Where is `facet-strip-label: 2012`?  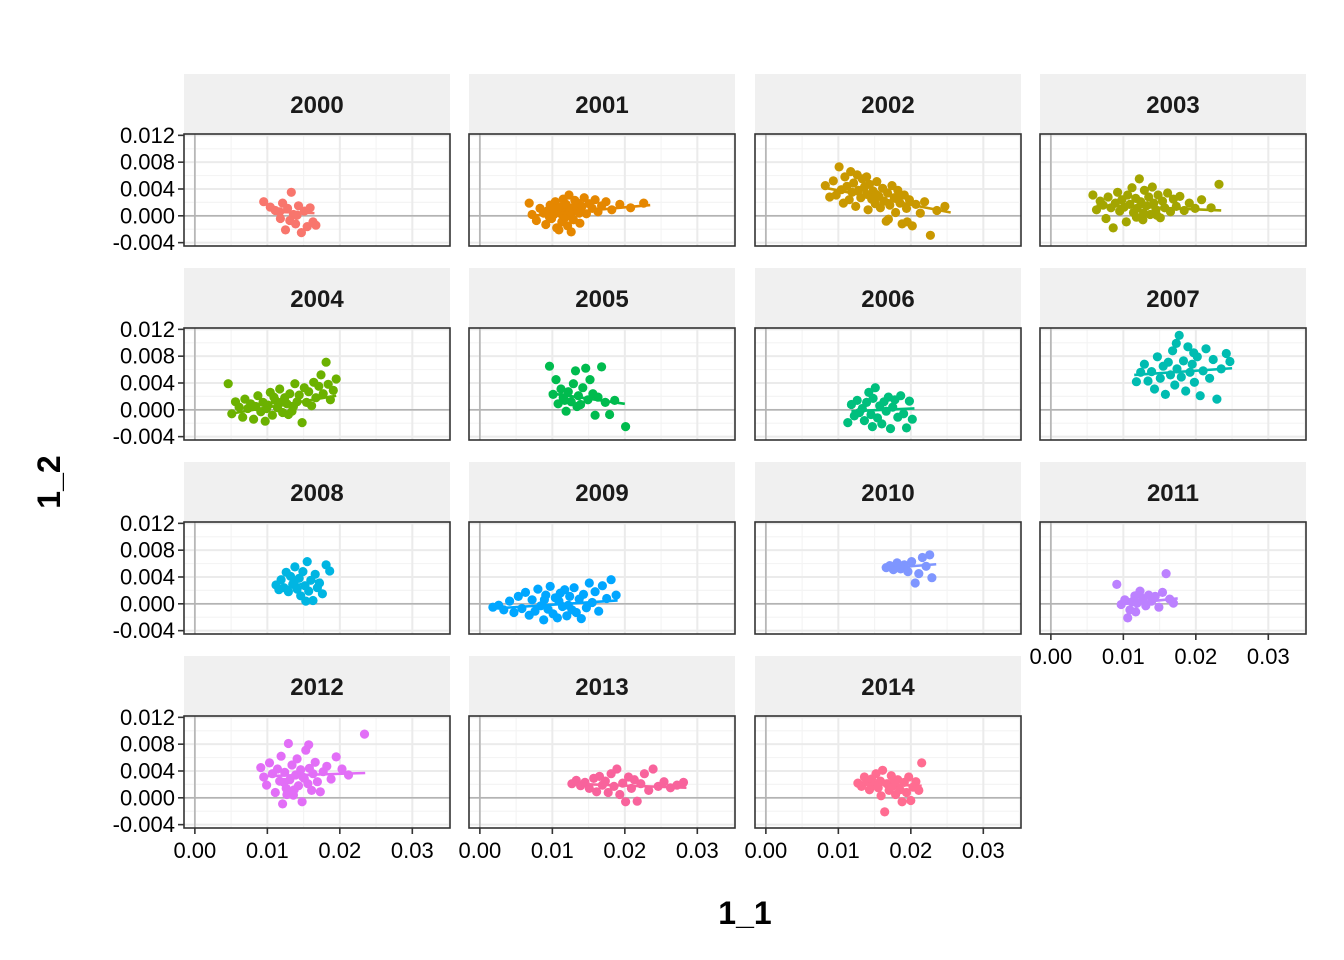
facet-strip-label: 2012 is located at coordinates (316, 687).